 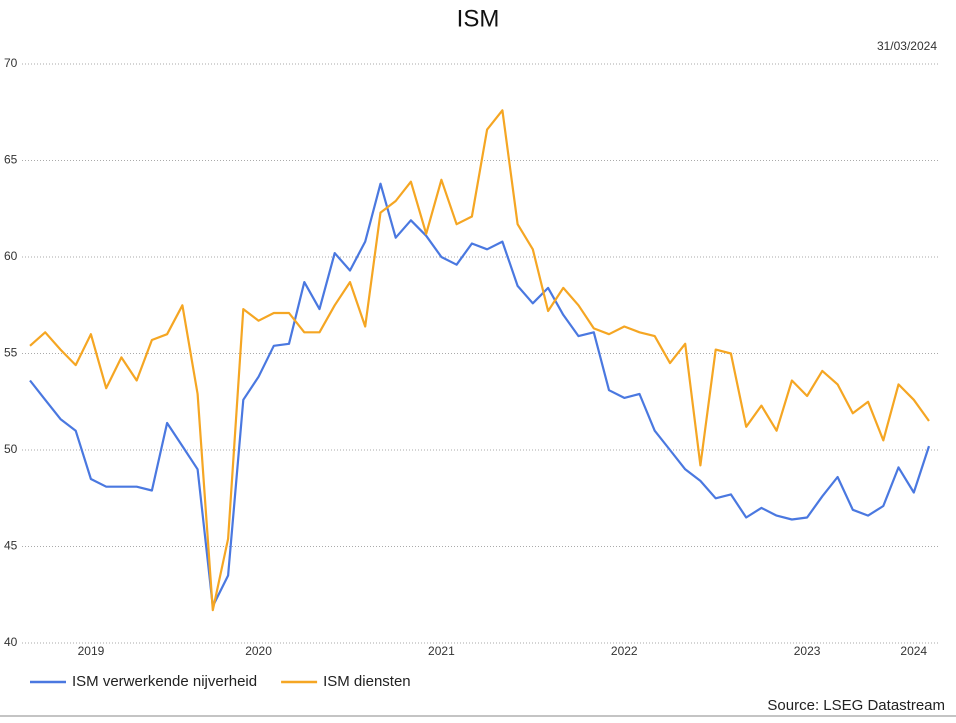 What do you see at coordinates (856, 705) in the screenshot?
I see `source: Source: LSEG Datastream` at bounding box center [856, 705].